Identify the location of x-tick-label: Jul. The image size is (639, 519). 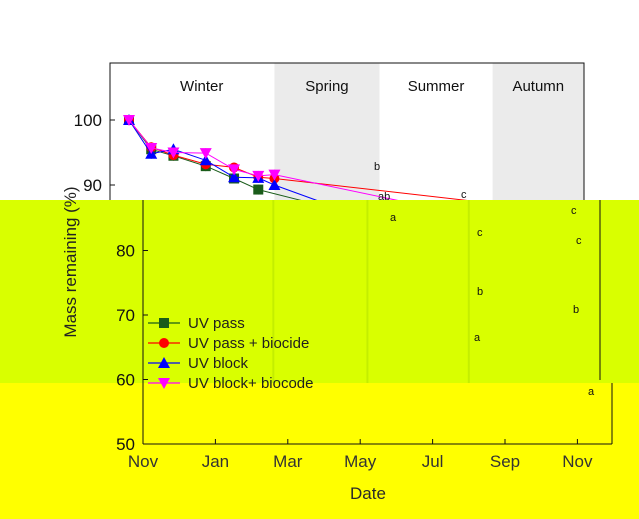
(433, 461).